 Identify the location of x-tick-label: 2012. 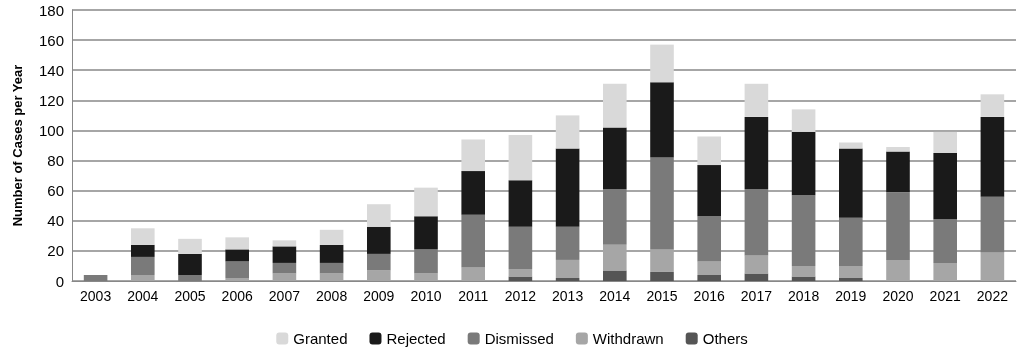
(520, 296).